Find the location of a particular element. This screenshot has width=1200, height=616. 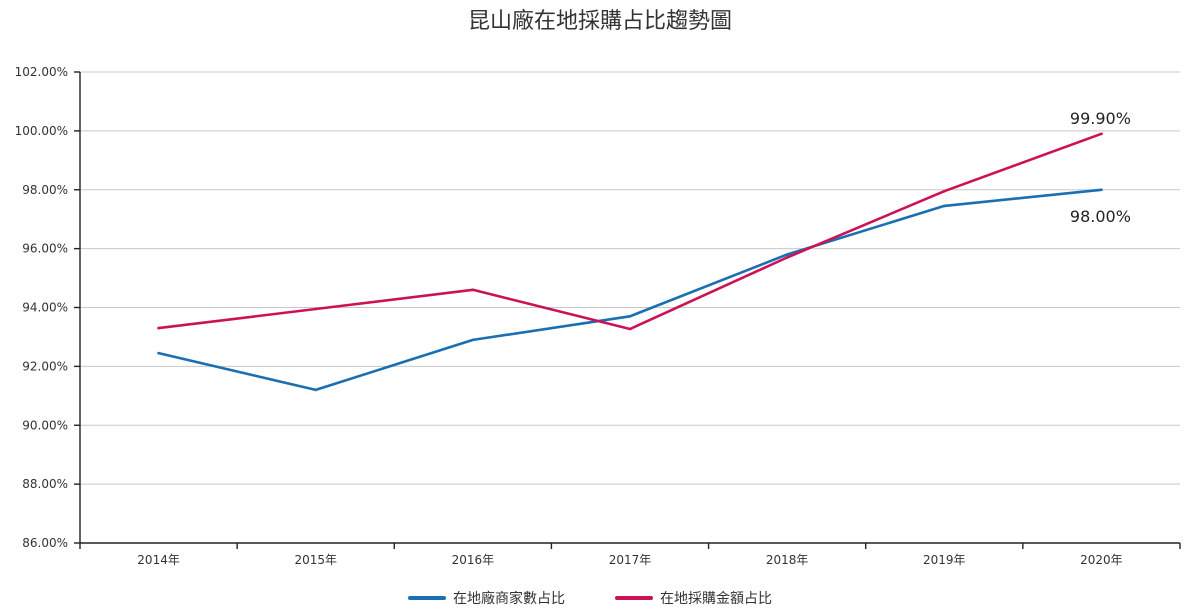

y-tick-label: 96.00% is located at coordinates (45, 249).